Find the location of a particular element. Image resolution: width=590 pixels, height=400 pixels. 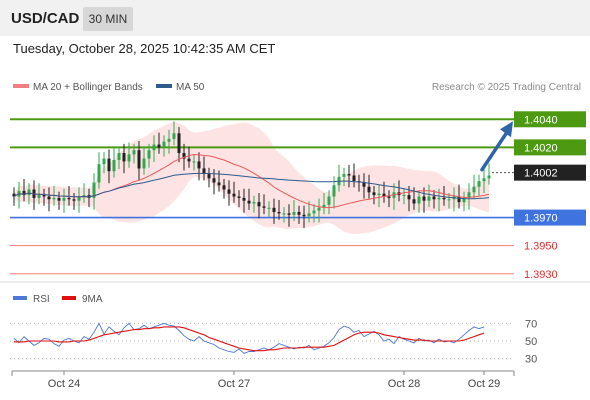

timeframe-badge: 30 MIN is located at coordinates (108, 19).